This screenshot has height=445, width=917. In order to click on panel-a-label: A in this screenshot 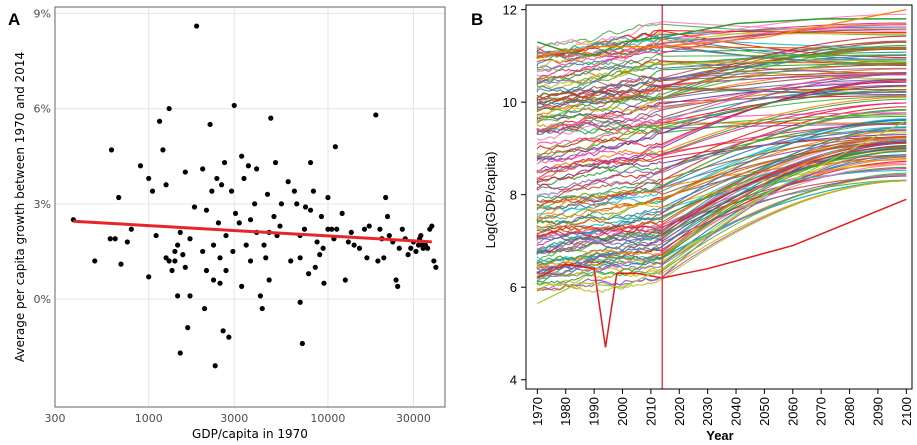, I will do `click(14, 19)`.